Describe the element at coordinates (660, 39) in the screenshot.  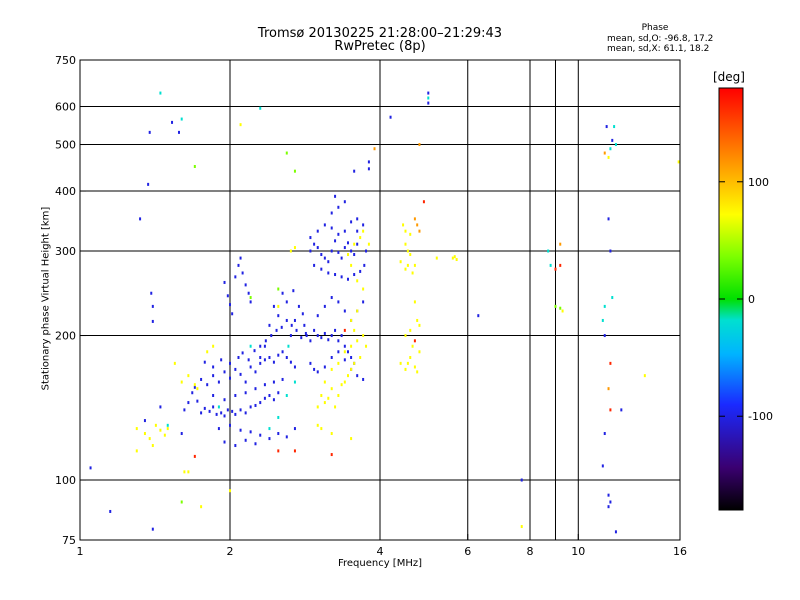
I see `legend-stat-o: mean, sd,O: -96.8, 17.2` at that location.